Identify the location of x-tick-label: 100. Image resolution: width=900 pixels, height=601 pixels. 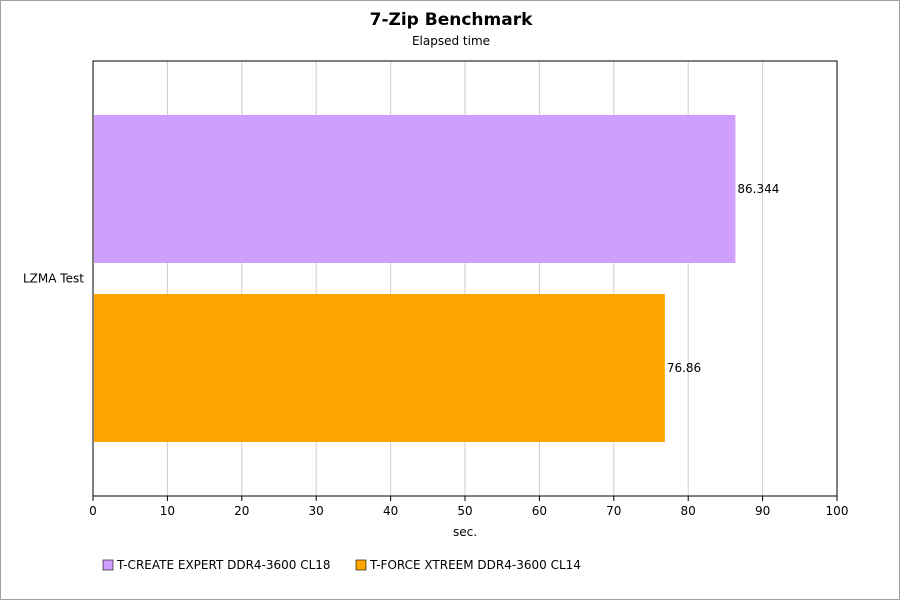
(837, 511).